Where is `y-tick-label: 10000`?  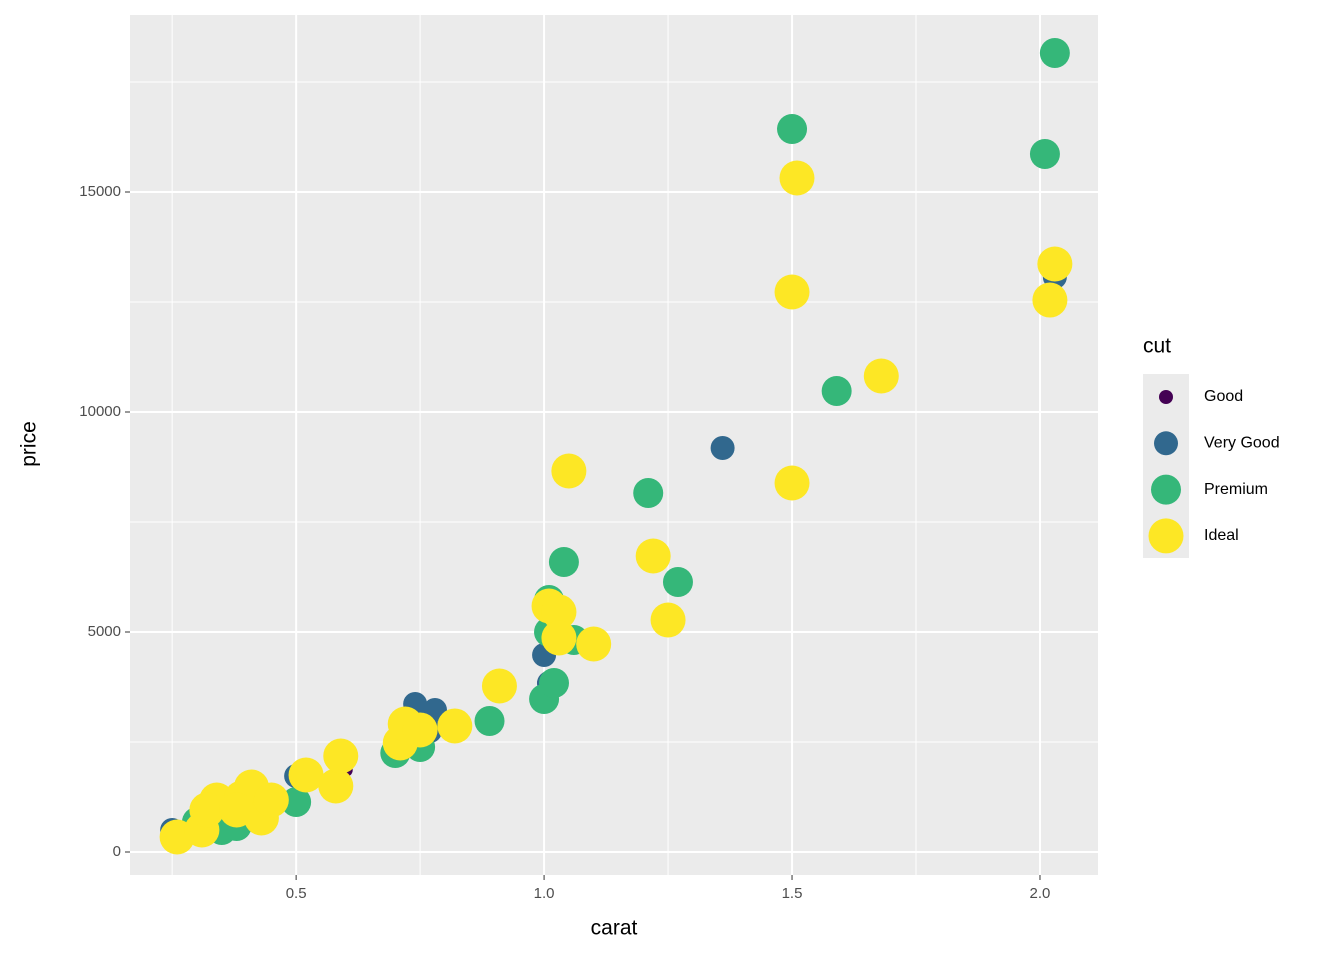
y-tick-label: 10000 is located at coordinates (100, 411).